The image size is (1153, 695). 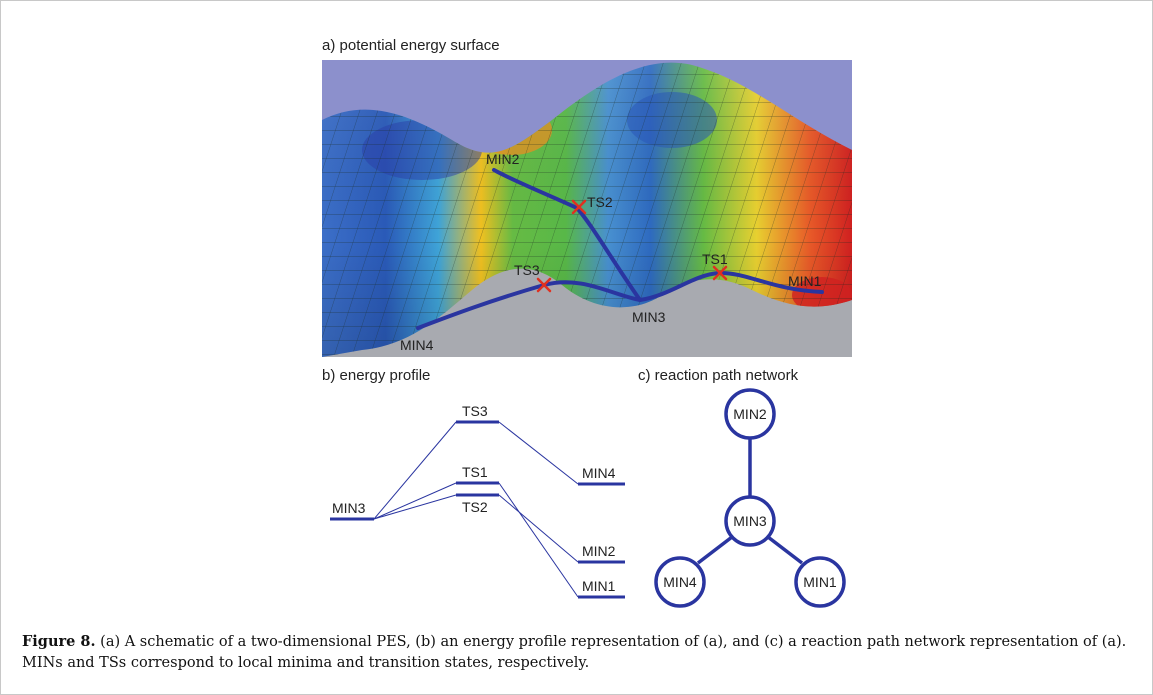 What do you see at coordinates (599, 586) in the screenshot?
I see `profile-label-min1: MIN1` at bounding box center [599, 586].